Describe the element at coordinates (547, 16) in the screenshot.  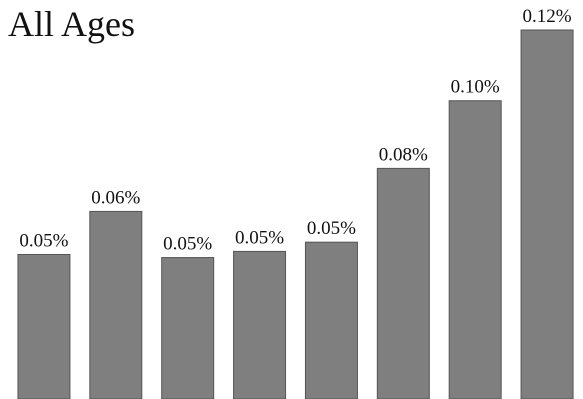
I see `value-label: 0.12%` at that location.